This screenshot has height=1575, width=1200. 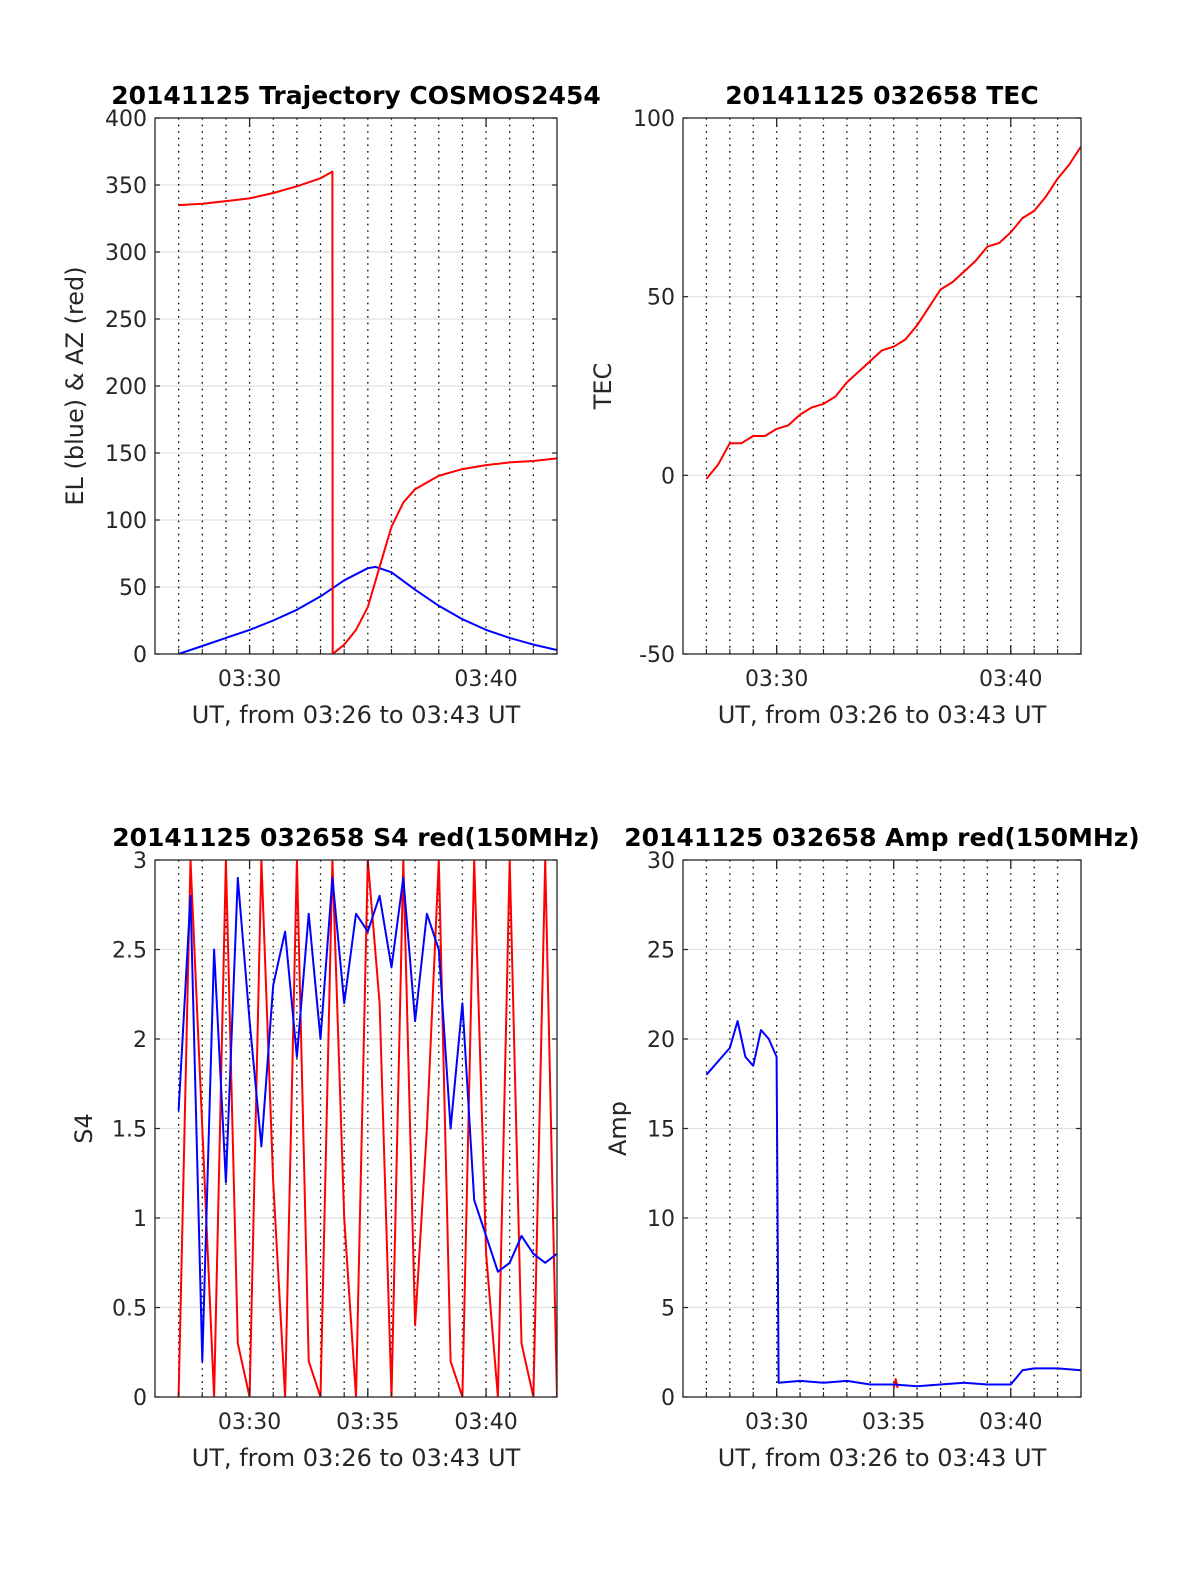 What do you see at coordinates (126, 320) in the screenshot?
I see `y-tick-label: 250` at bounding box center [126, 320].